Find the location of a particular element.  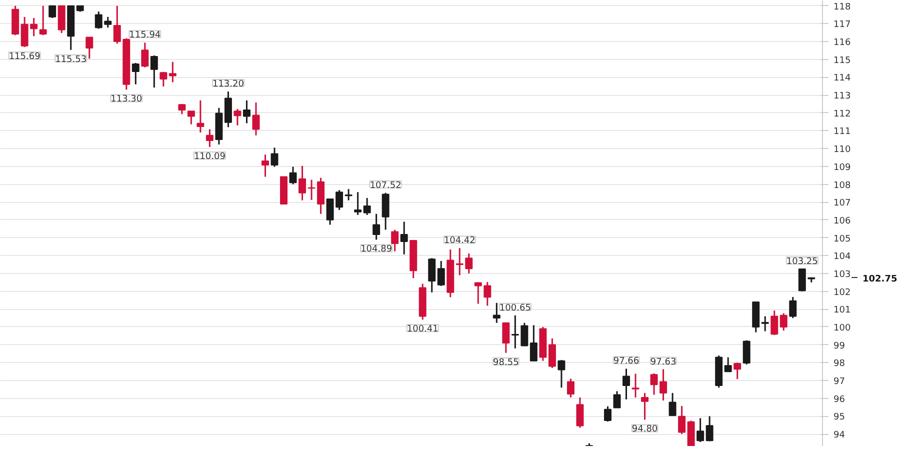

y-tick-label: 104 is located at coordinates (842, 257).